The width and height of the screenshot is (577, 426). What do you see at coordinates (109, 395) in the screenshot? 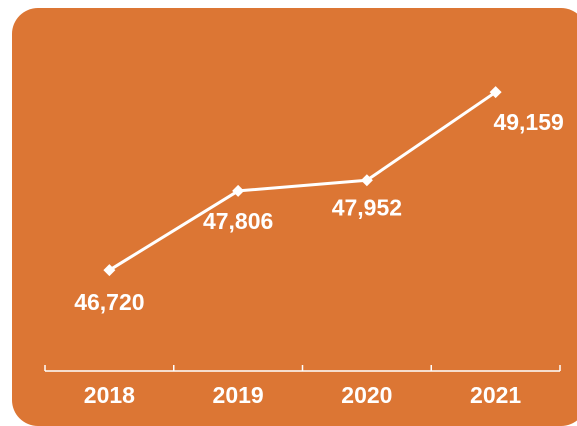
I see `x-tick-label: 2018` at bounding box center [109, 395].